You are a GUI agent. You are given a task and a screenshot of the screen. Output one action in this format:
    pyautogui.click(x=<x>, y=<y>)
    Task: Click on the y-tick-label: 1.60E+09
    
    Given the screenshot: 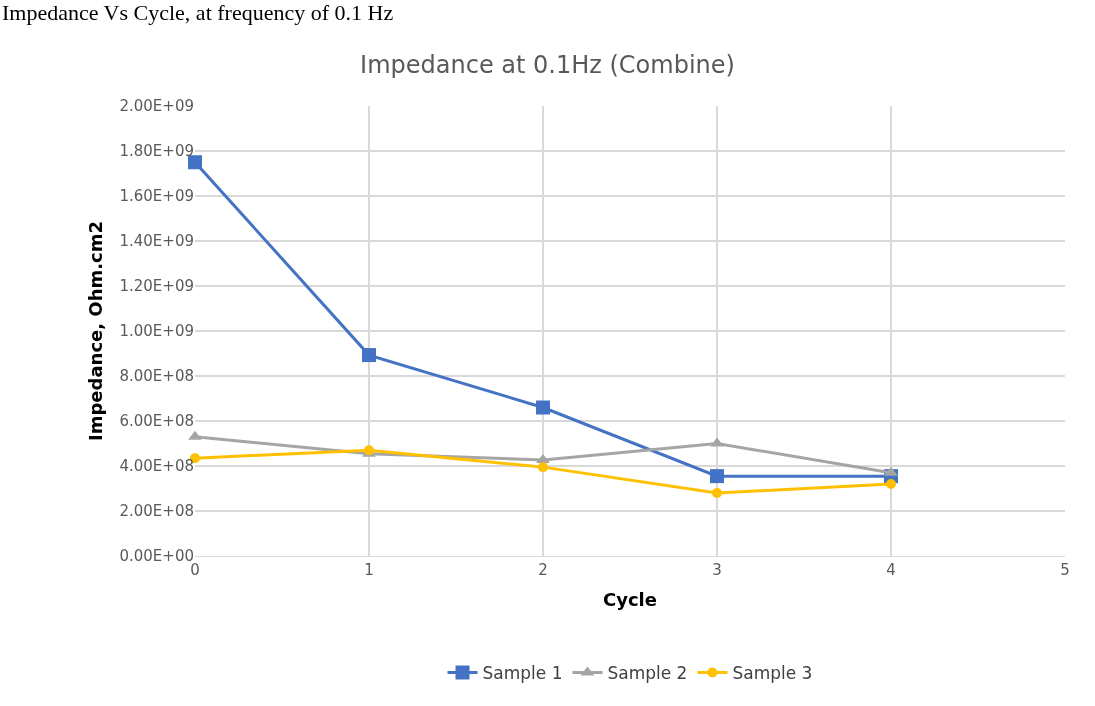 What is the action you would take?
    pyautogui.click(x=156, y=196)
    